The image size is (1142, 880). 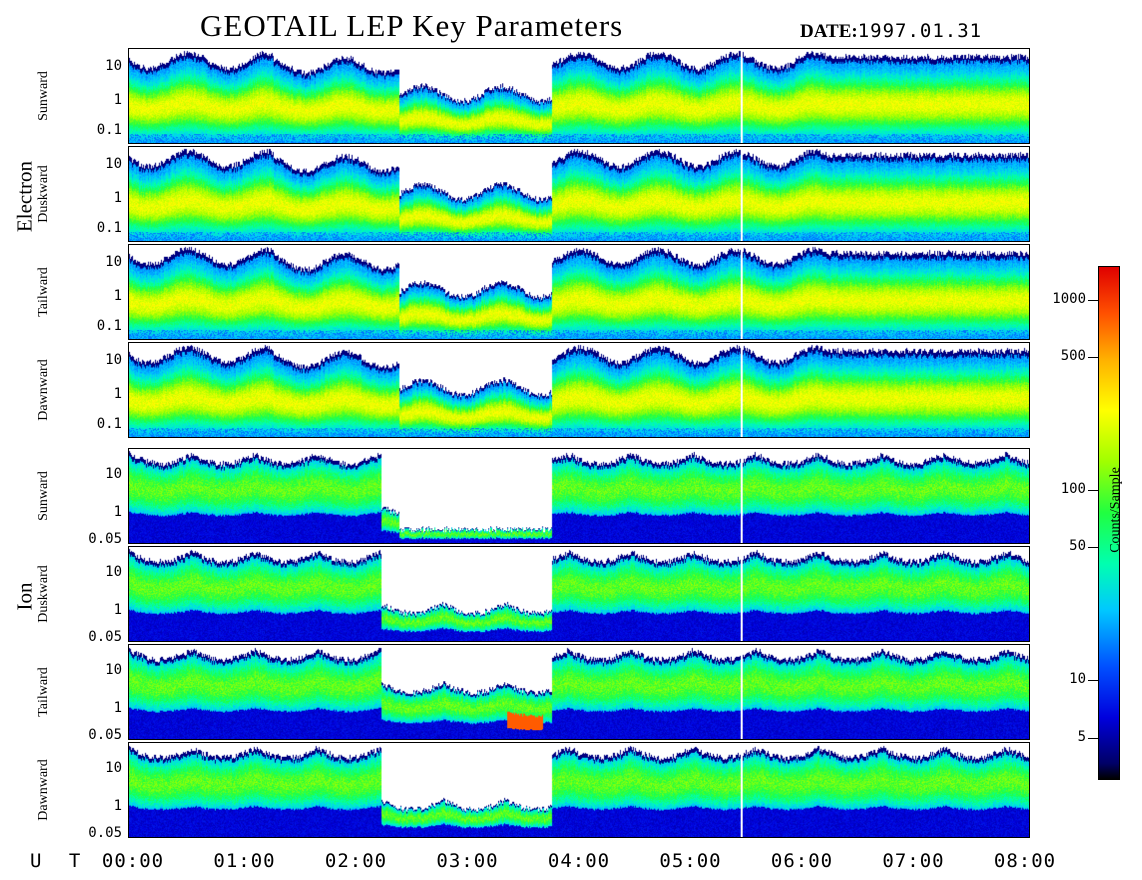 What do you see at coordinates (1073, 488) in the screenshot?
I see `colorbar-tick-label: 100` at bounding box center [1073, 488].